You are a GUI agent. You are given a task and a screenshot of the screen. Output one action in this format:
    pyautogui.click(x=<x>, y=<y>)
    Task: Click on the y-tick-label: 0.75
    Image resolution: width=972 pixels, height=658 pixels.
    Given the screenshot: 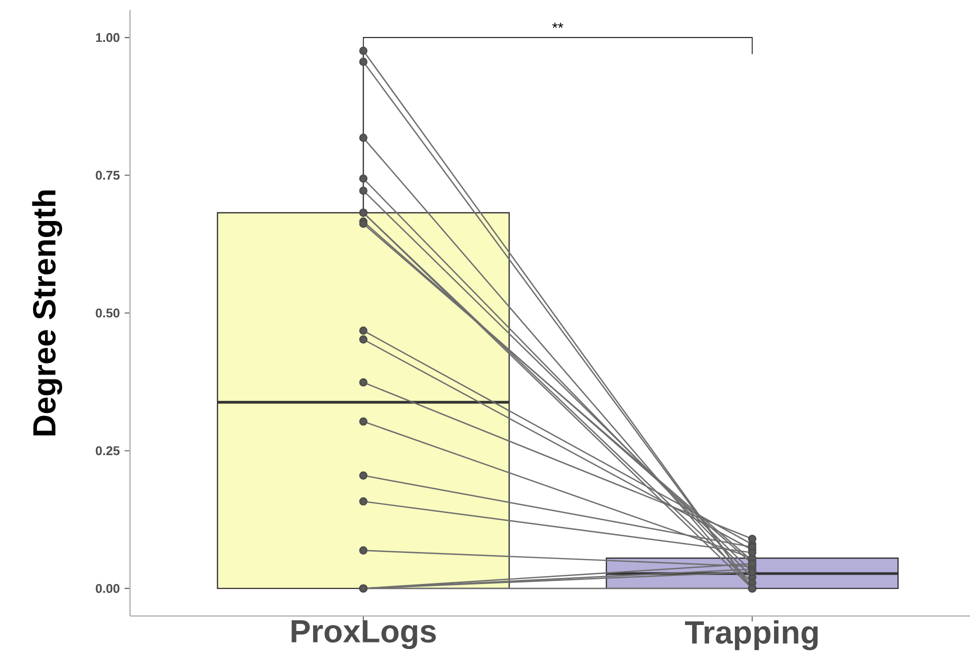 What is the action you would take?
    pyautogui.click(x=108, y=175)
    